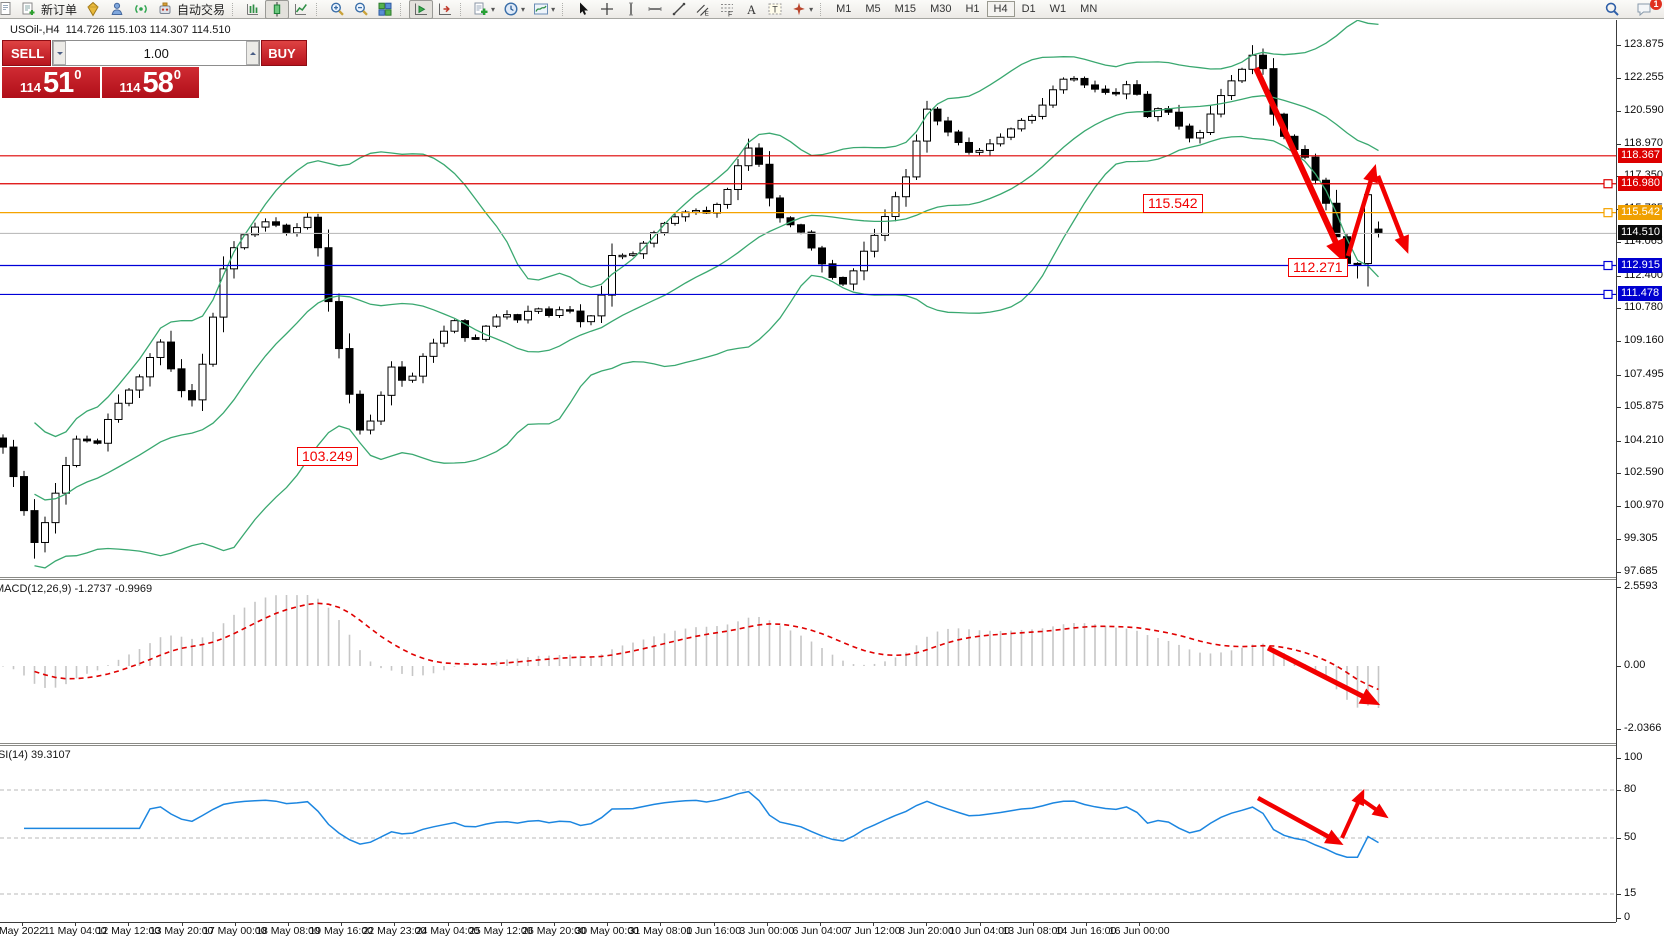  I want to click on time-axis-label: 11 May 04:00, so click(75, 930).